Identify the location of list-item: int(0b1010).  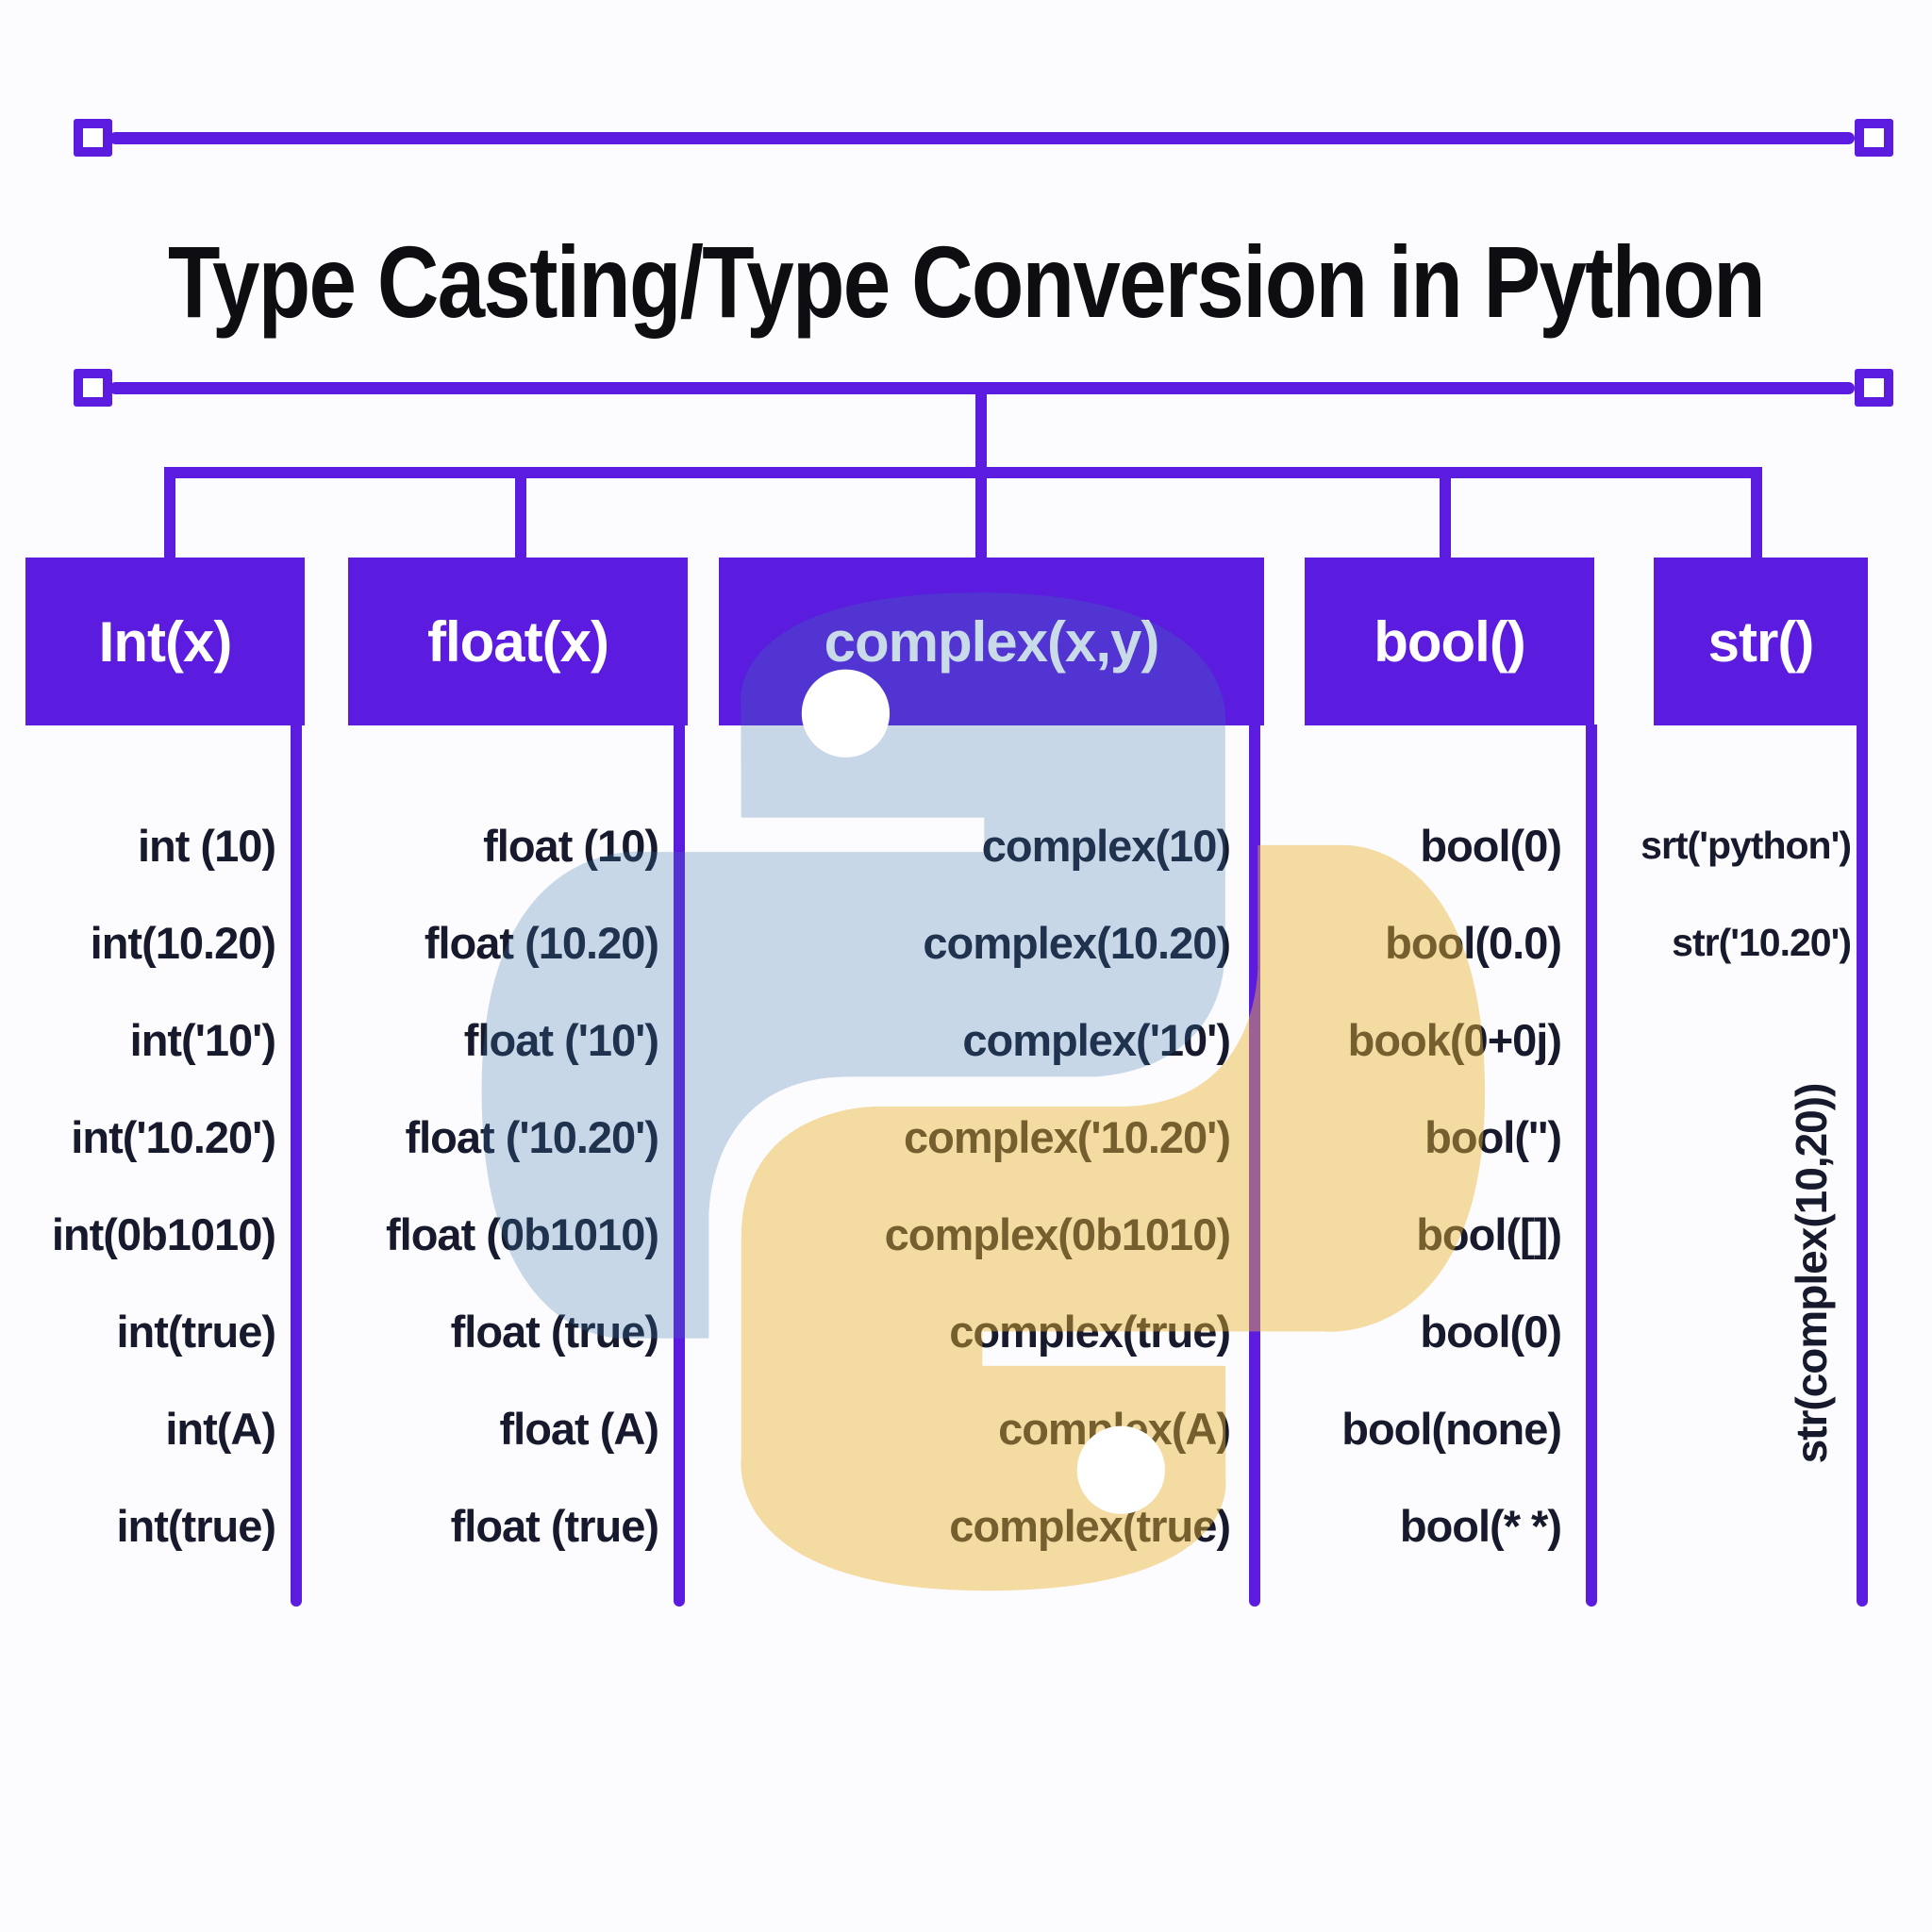
(163, 1234).